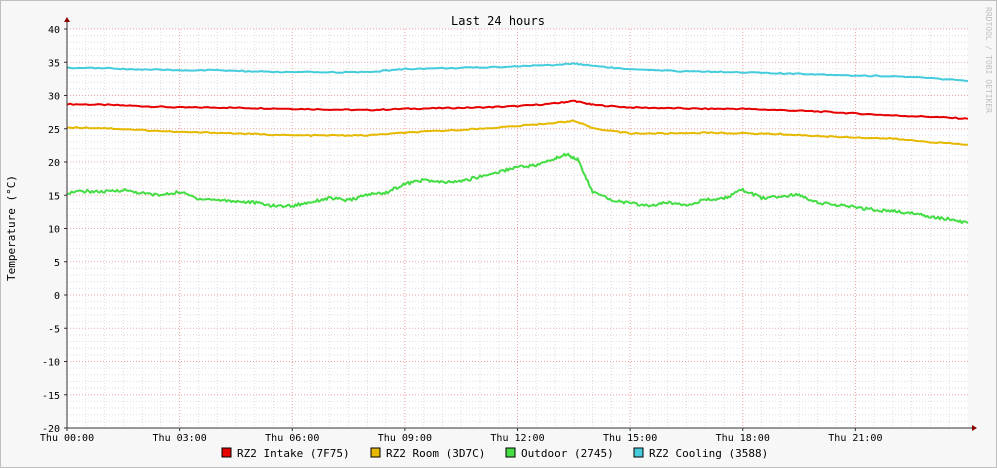 Image resolution: width=997 pixels, height=468 pixels. I want to click on y-tick-label: 5, so click(57, 263).